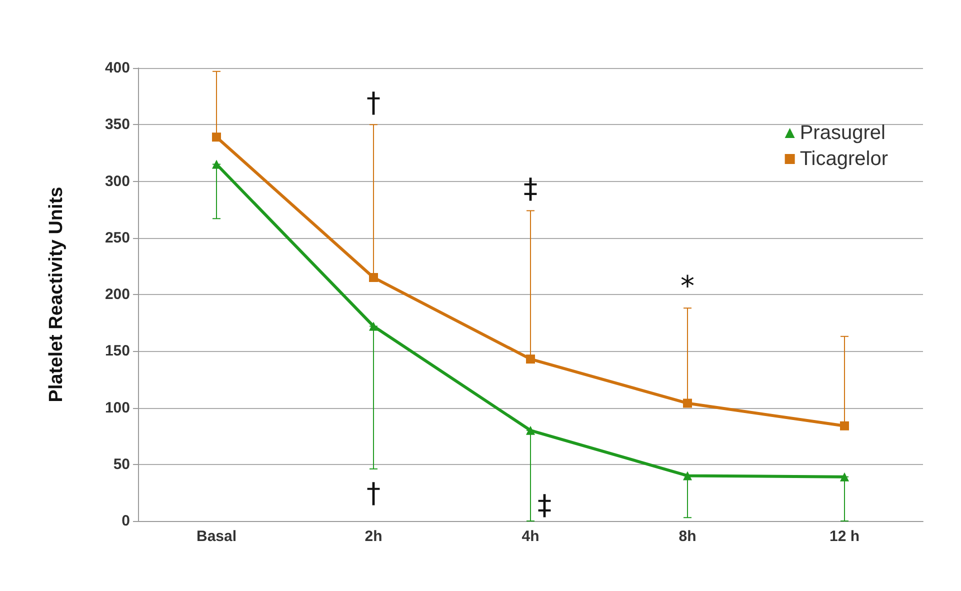 The image size is (961, 591). Describe the element at coordinates (117, 407) in the screenshot. I see `y-tick-label: 100` at that location.